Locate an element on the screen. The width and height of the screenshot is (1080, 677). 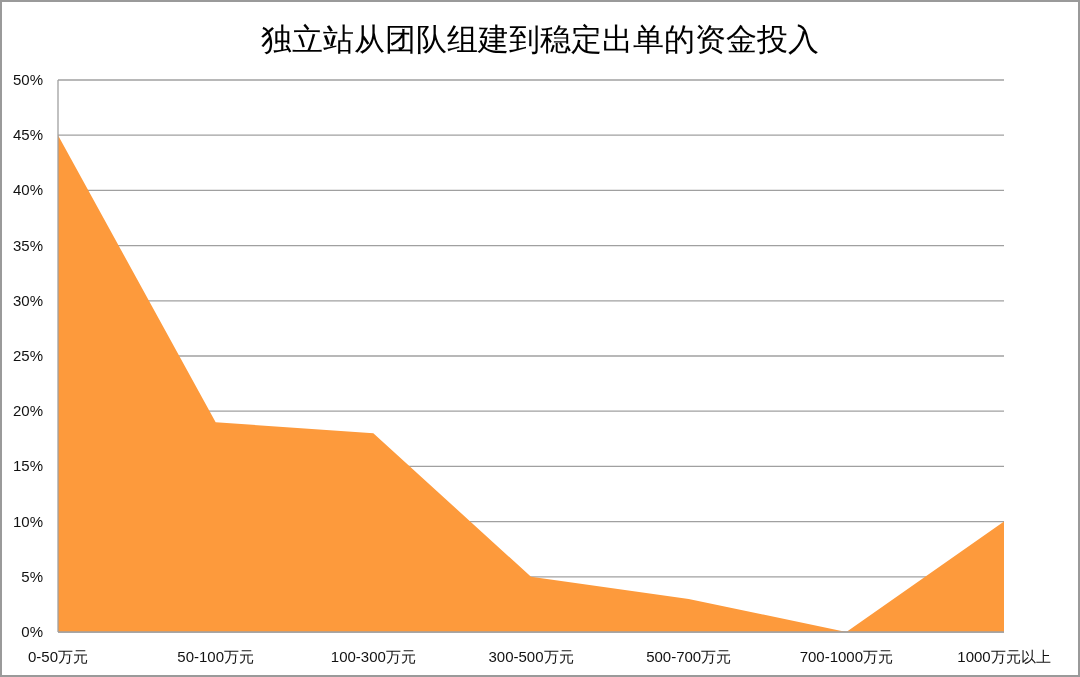
y-tick-label: 45% is located at coordinates (27, 135).